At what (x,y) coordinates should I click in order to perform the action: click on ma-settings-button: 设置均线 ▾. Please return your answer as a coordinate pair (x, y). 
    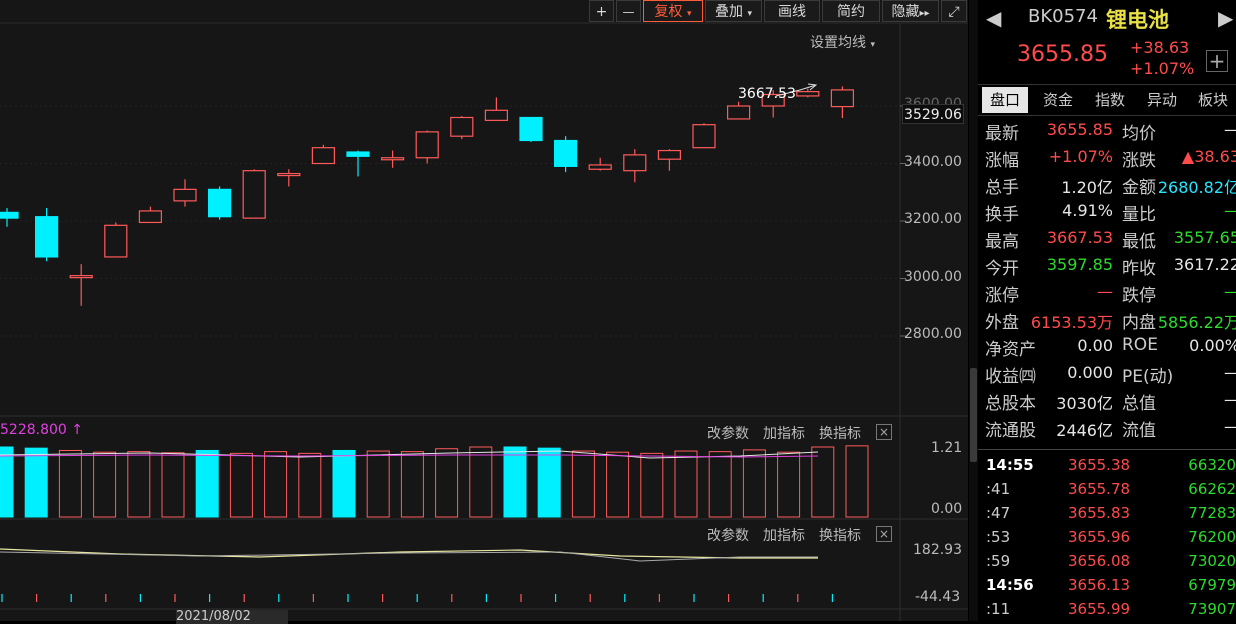
    Looking at the image, I should click on (842, 42).